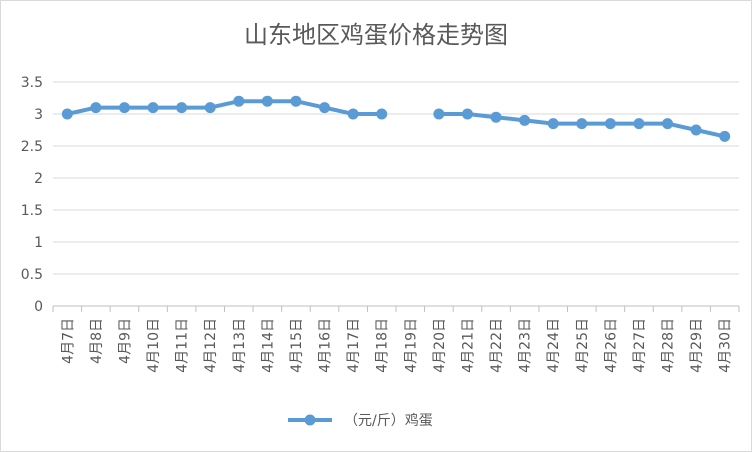 This screenshot has width=752, height=452. Describe the element at coordinates (383, 345) in the screenshot. I see `x-tick-label: 4月18日` at that location.